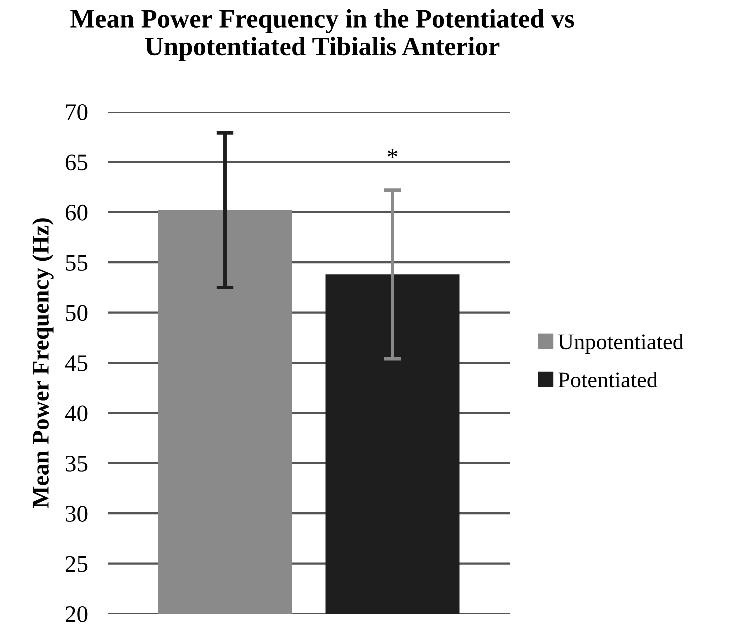  What do you see at coordinates (77, 162) in the screenshot?
I see `y-tick-label: 65` at bounding box center [77, 162].